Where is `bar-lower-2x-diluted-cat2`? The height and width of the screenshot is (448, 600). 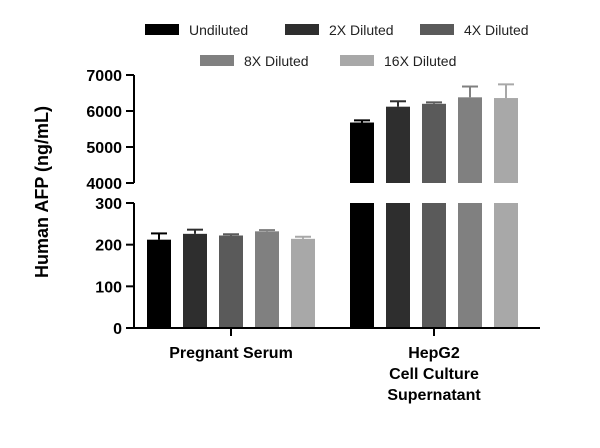
bar-lower-2x-diluted-cat2 is located at coordinates (398, 265).